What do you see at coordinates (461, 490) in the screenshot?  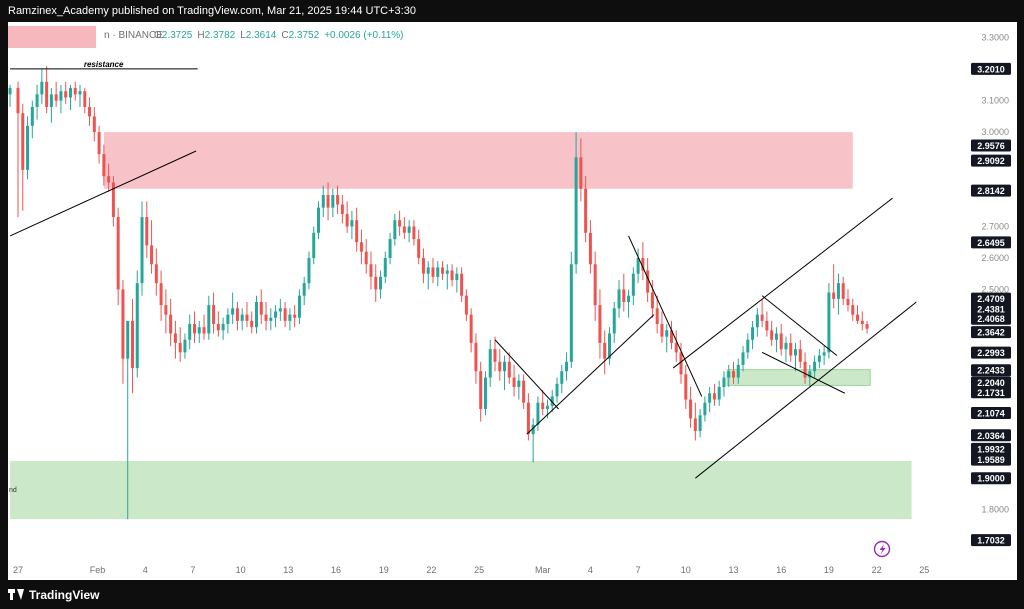 I see `demand-zone` at bounding box center [461, 490].